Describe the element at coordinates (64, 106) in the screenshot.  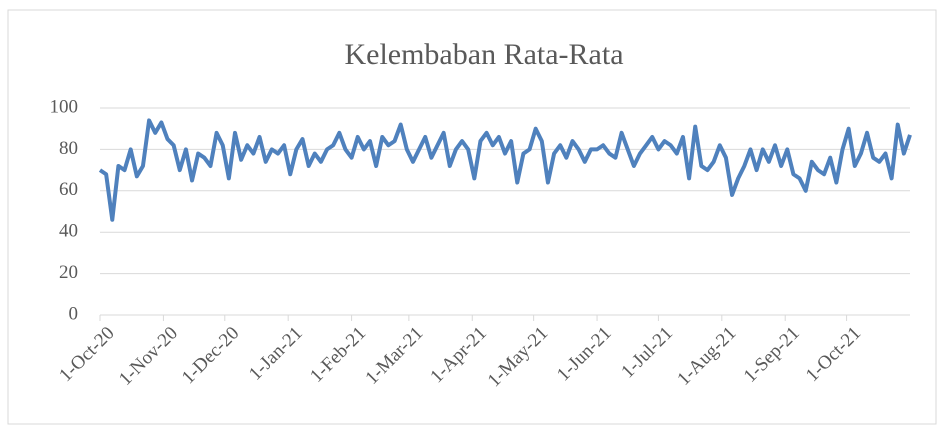
I see `y-tick-label: 100` at that location.